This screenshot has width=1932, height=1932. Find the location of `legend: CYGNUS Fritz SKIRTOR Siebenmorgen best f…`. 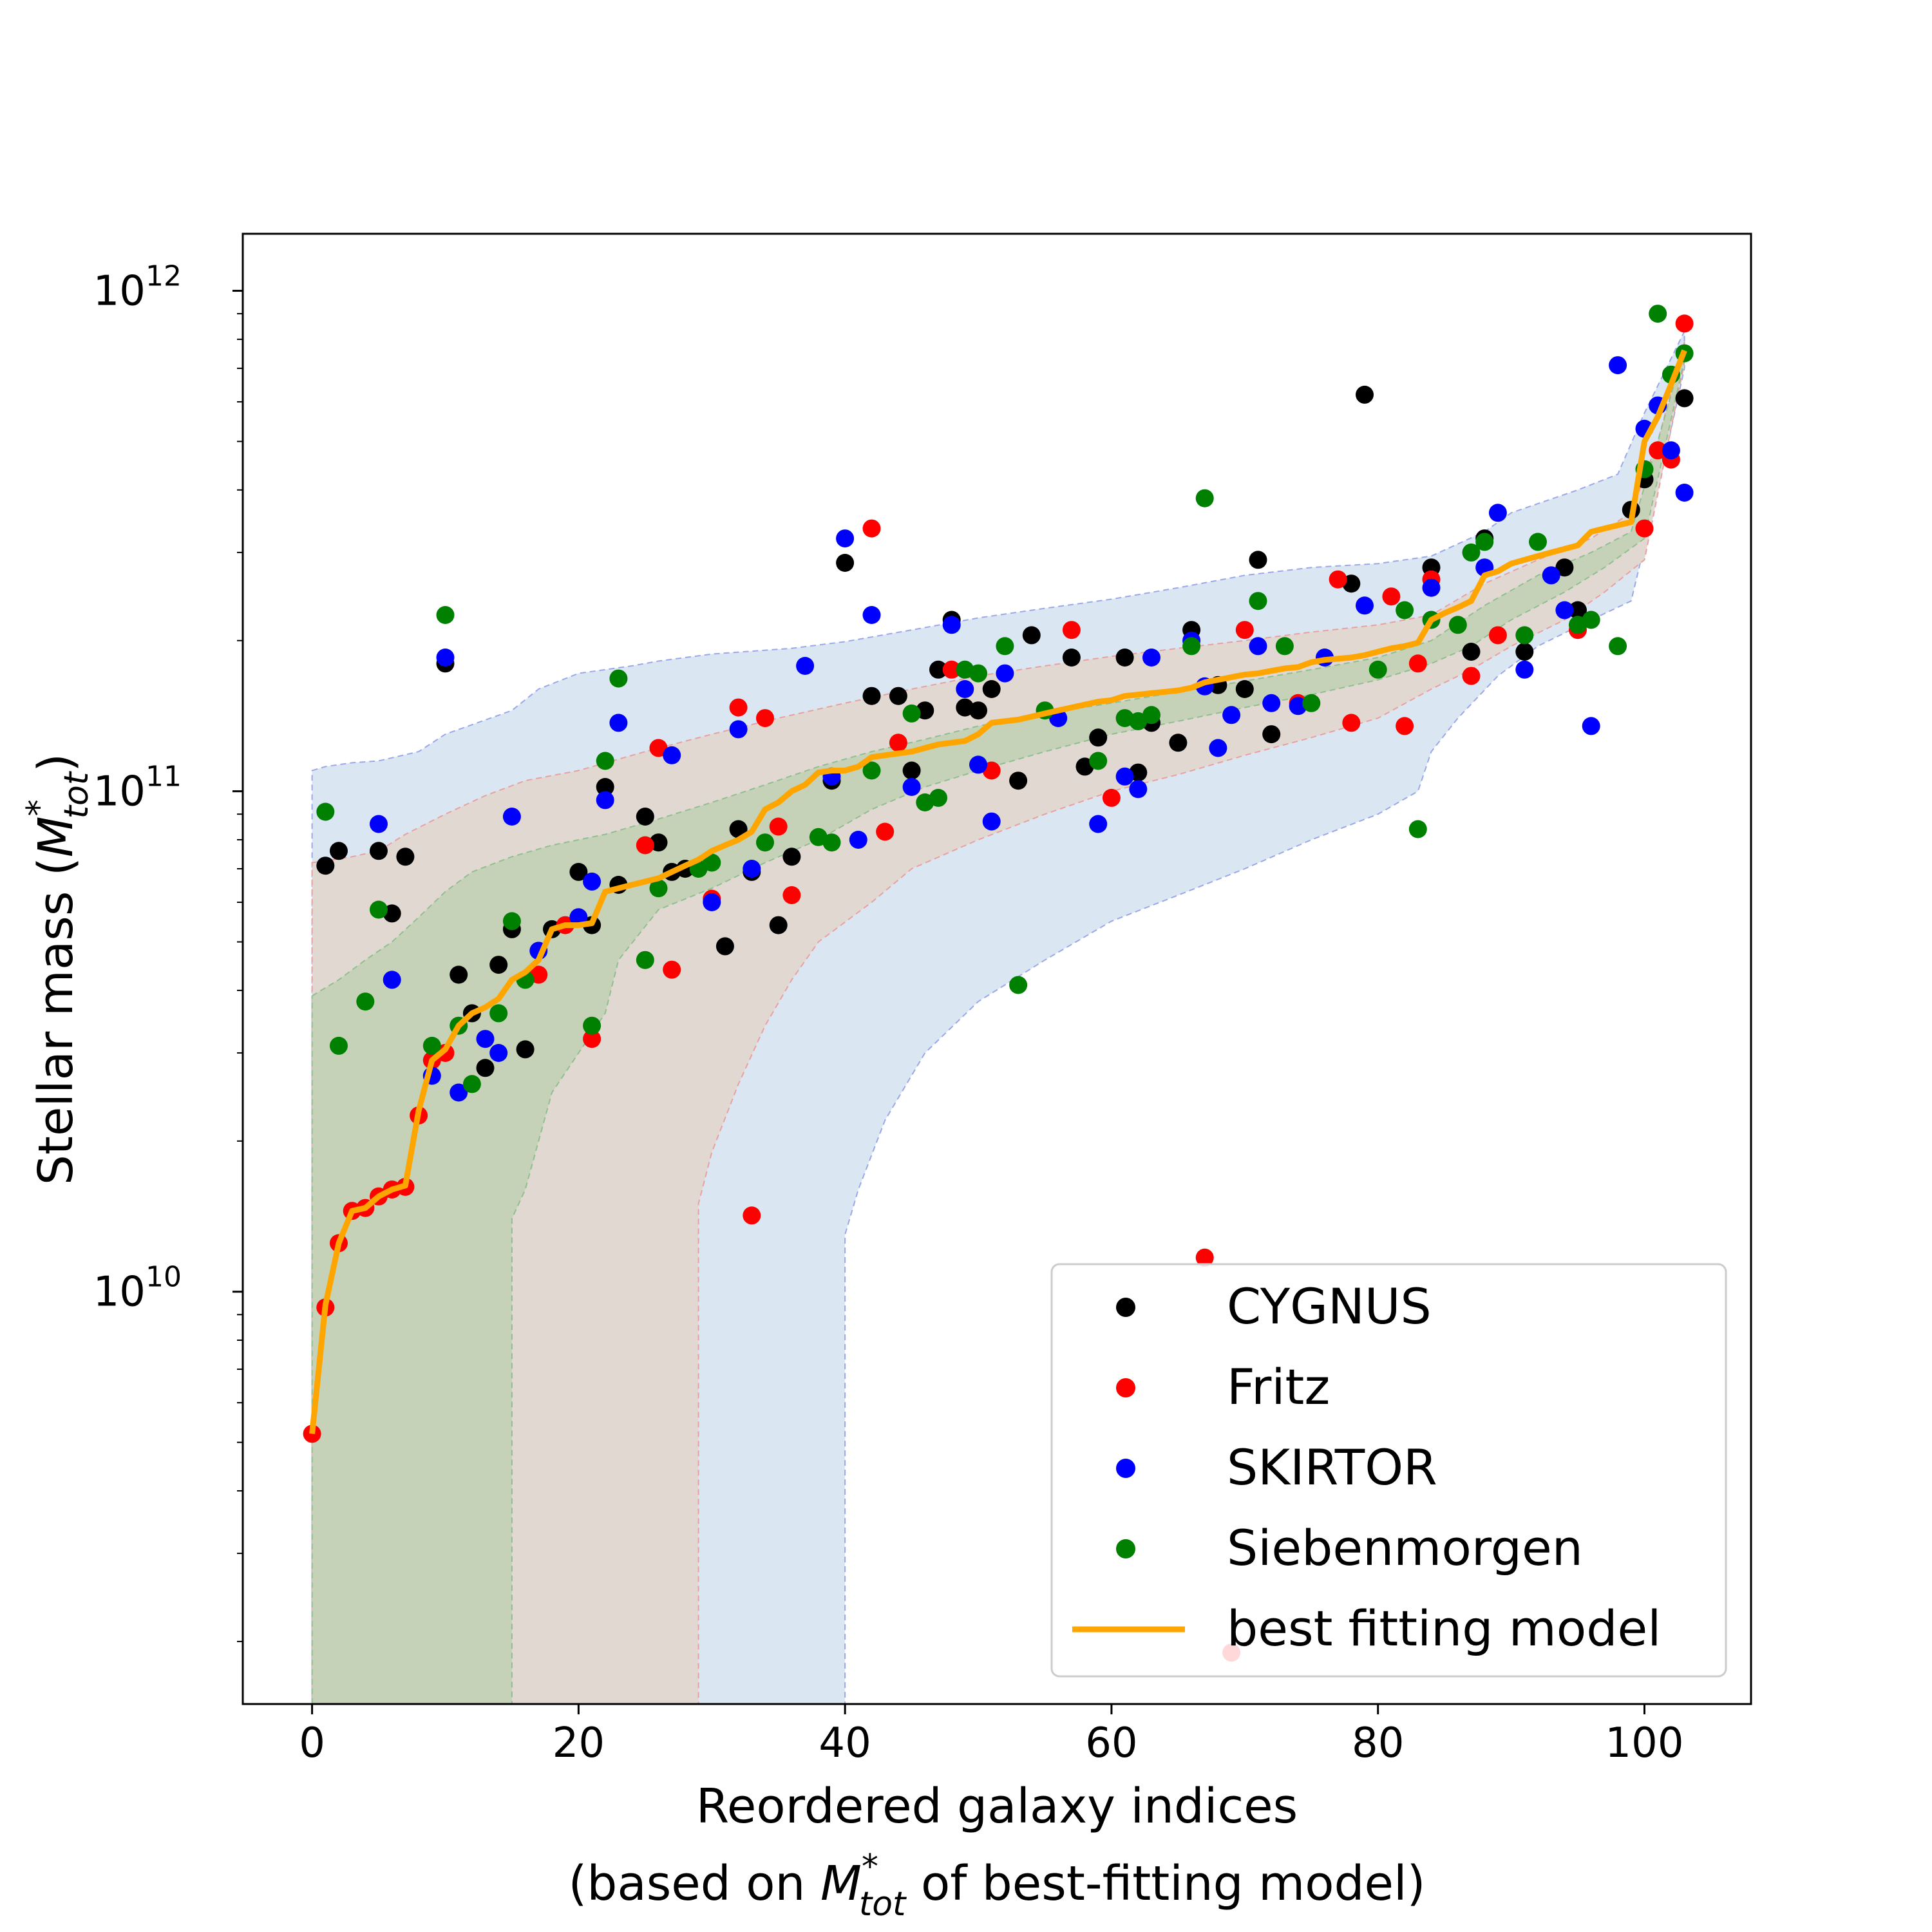

legend: CYGNUS Fritz SKIRTOR Siebenmorgen best f… is located at coordinates (1388, 1471).